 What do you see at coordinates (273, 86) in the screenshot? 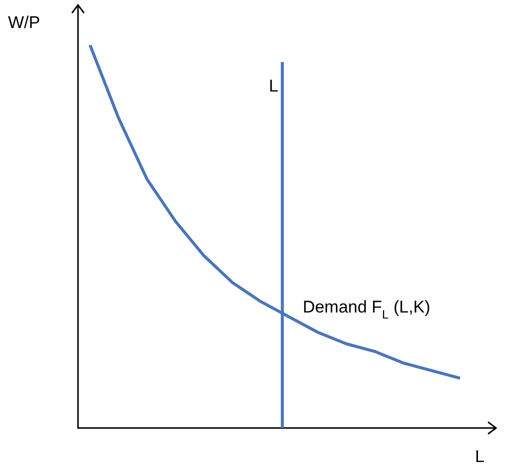
I see `annotation: L` at bounding box center [273, 86].